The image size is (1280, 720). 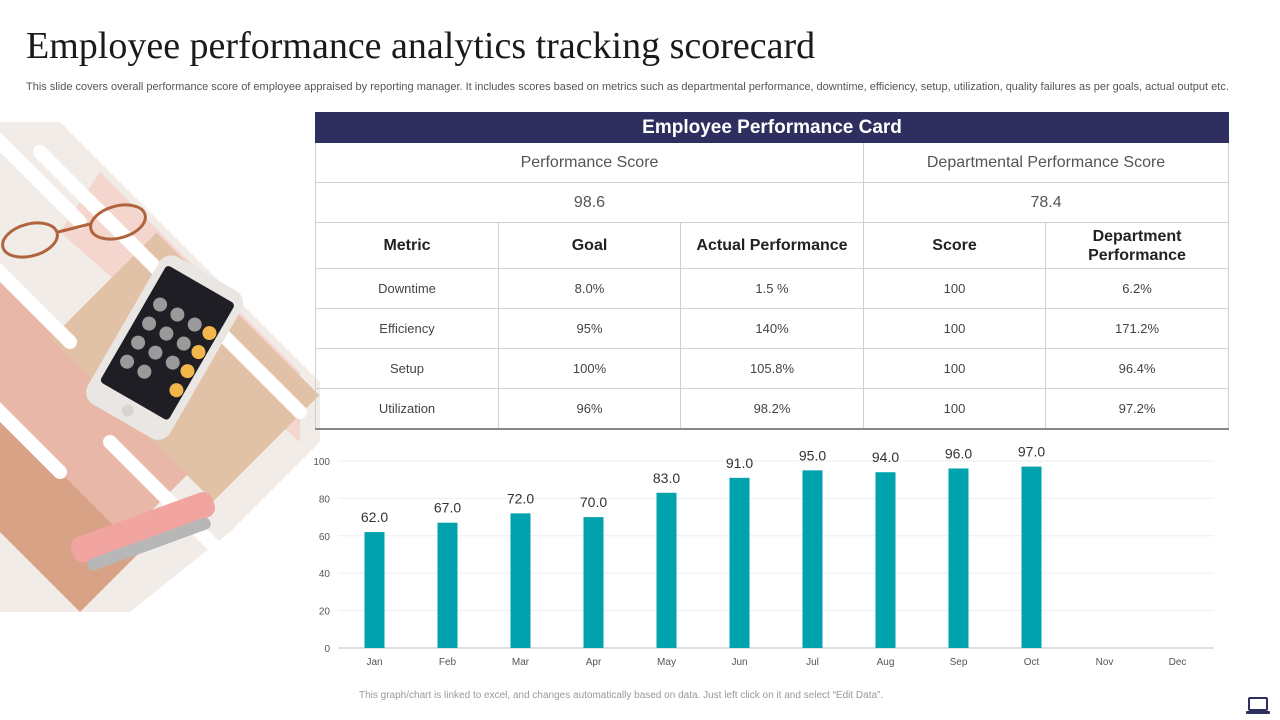 What do you see at coordinates (589, 368) in the screenshot?
I see `table-cell: 100%` at bounding box center [589, 368].